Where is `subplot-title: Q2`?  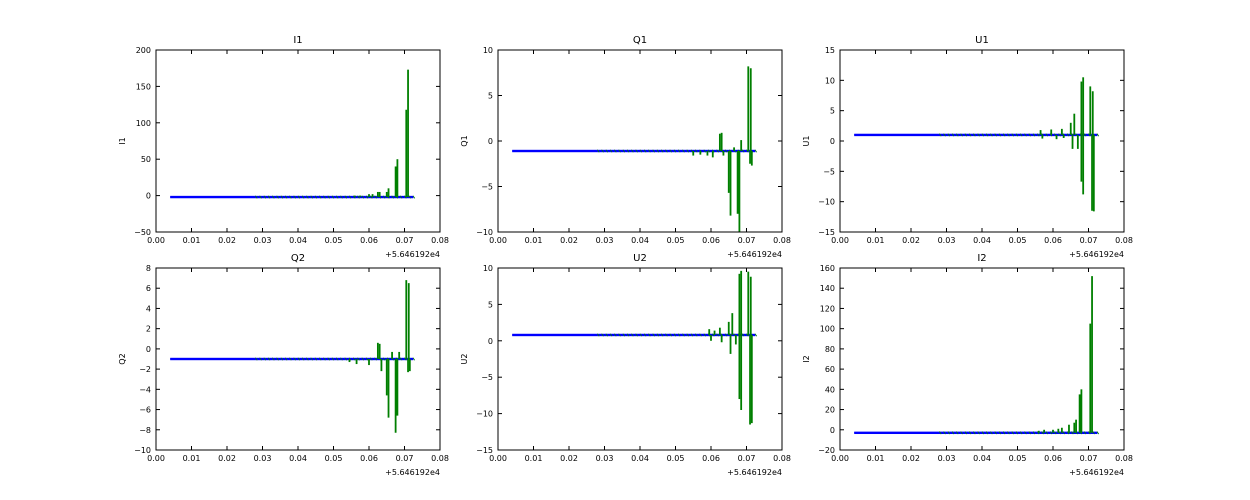 subplot-title: Q2 is located at coordinates (298, 258).